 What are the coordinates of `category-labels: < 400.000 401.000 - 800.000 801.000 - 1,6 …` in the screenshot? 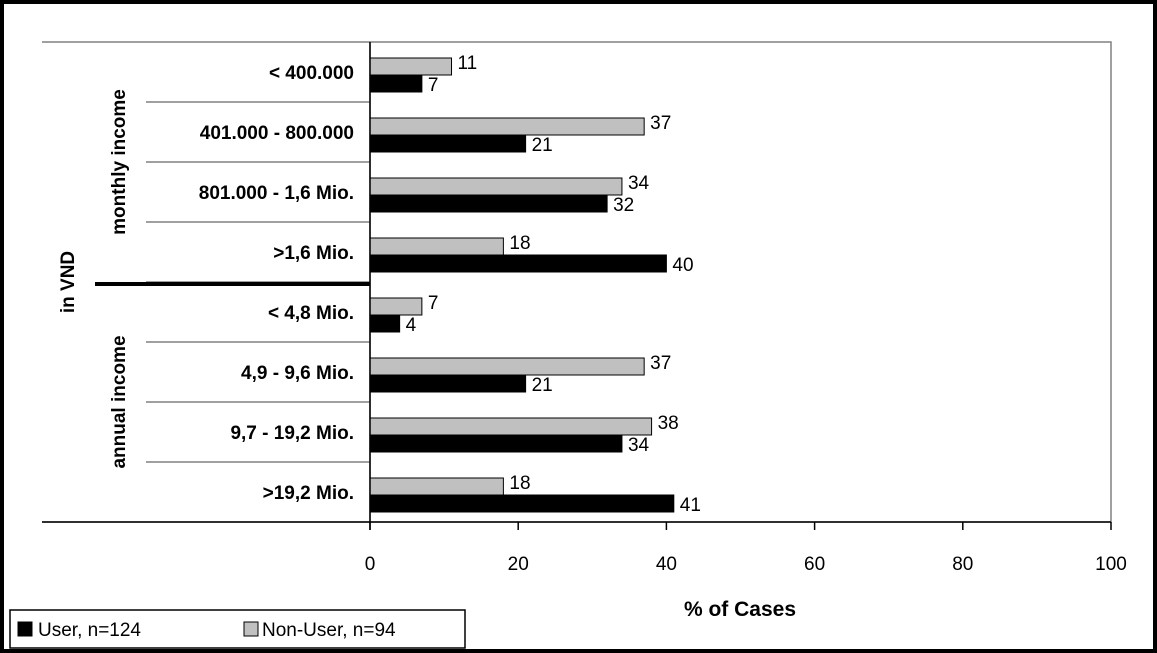 It's located at (276, 283).